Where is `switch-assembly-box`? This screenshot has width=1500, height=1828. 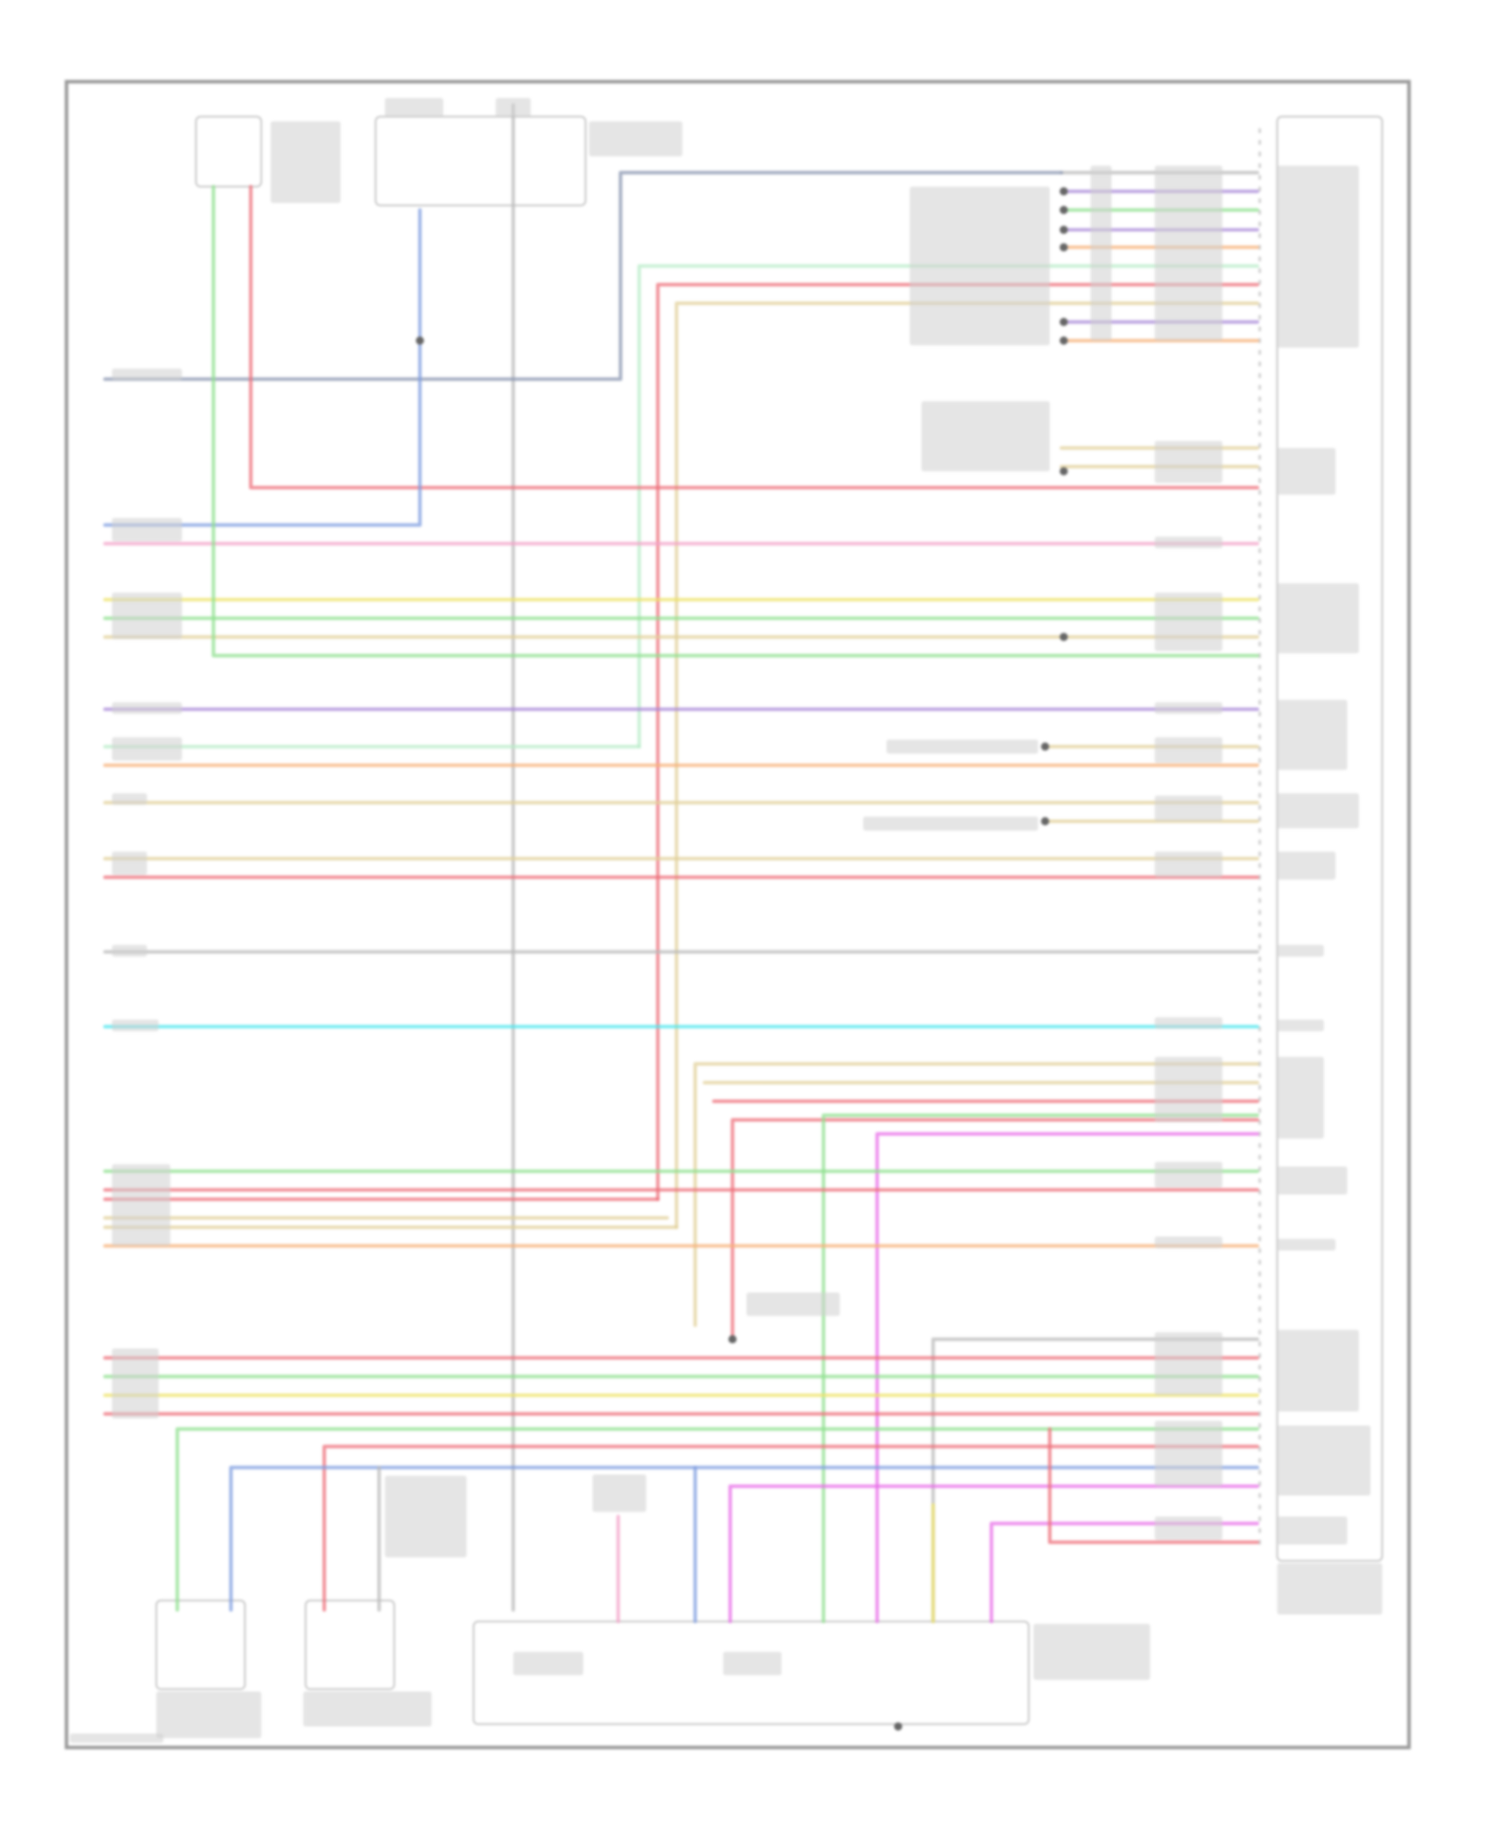
switch-assembly-box is located at coordinates (751, 1673).